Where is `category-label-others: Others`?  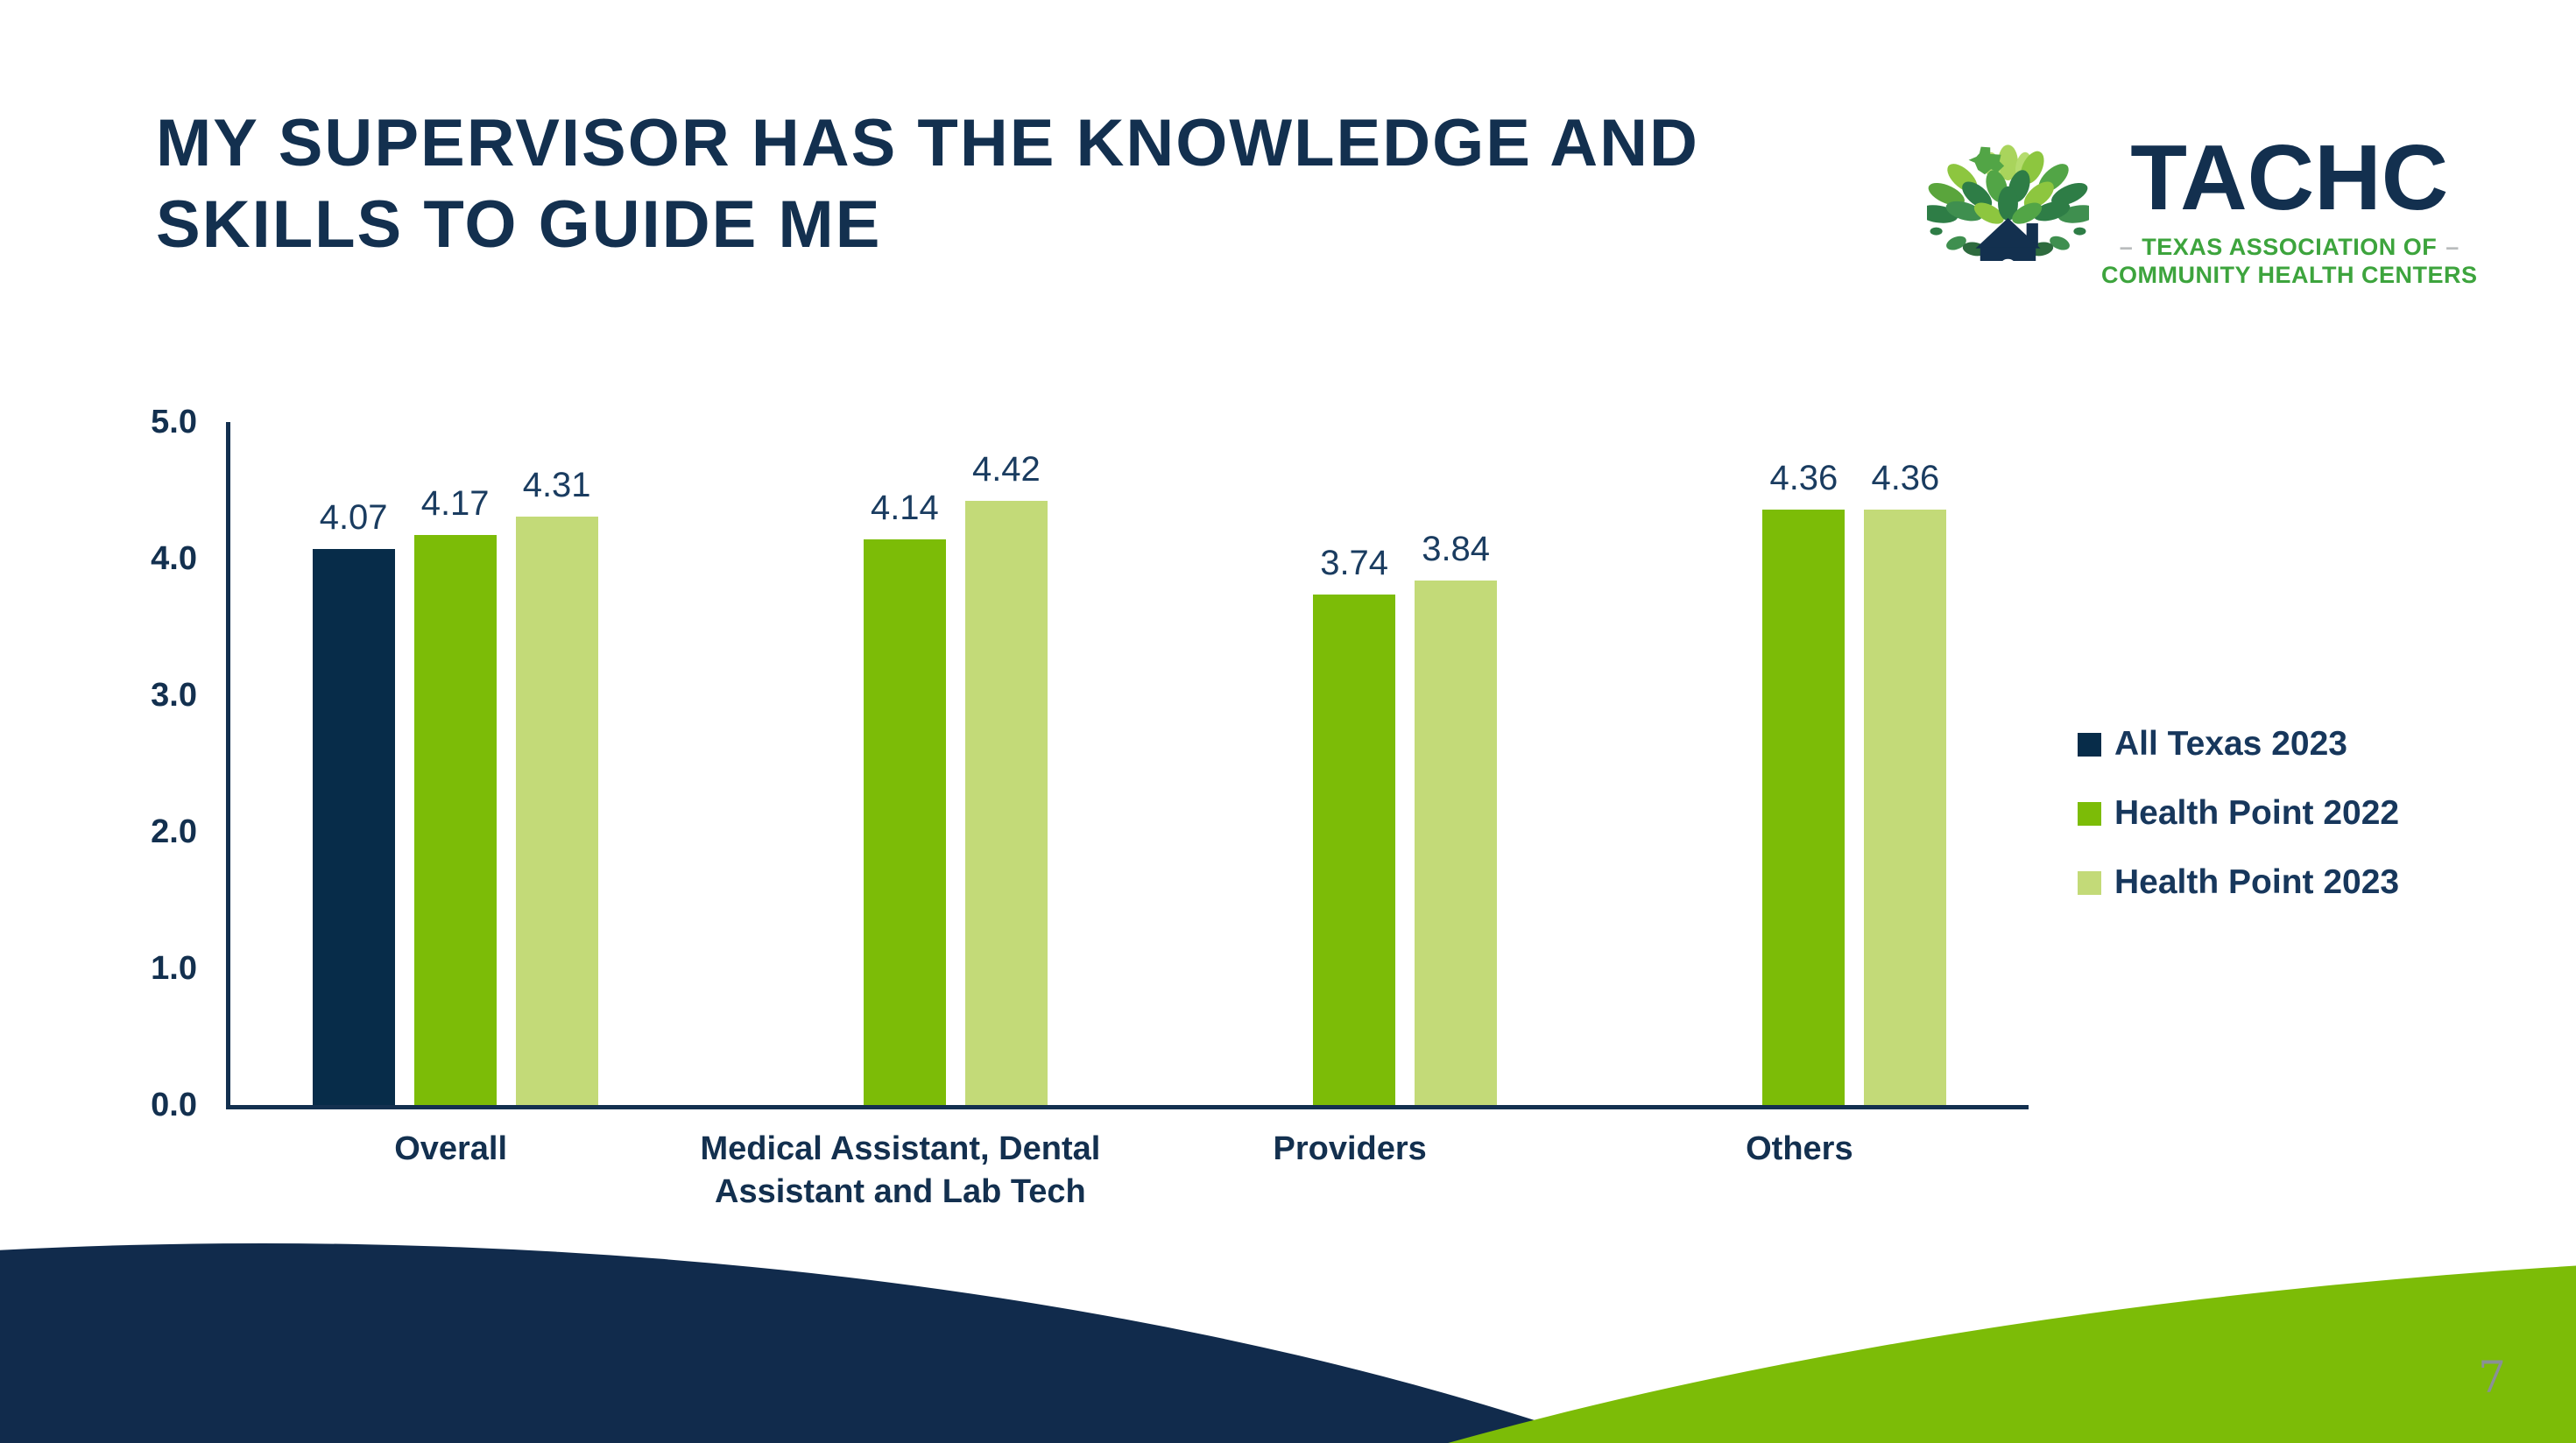 category-label-others: Others is located at coordinates (1799, 1148).